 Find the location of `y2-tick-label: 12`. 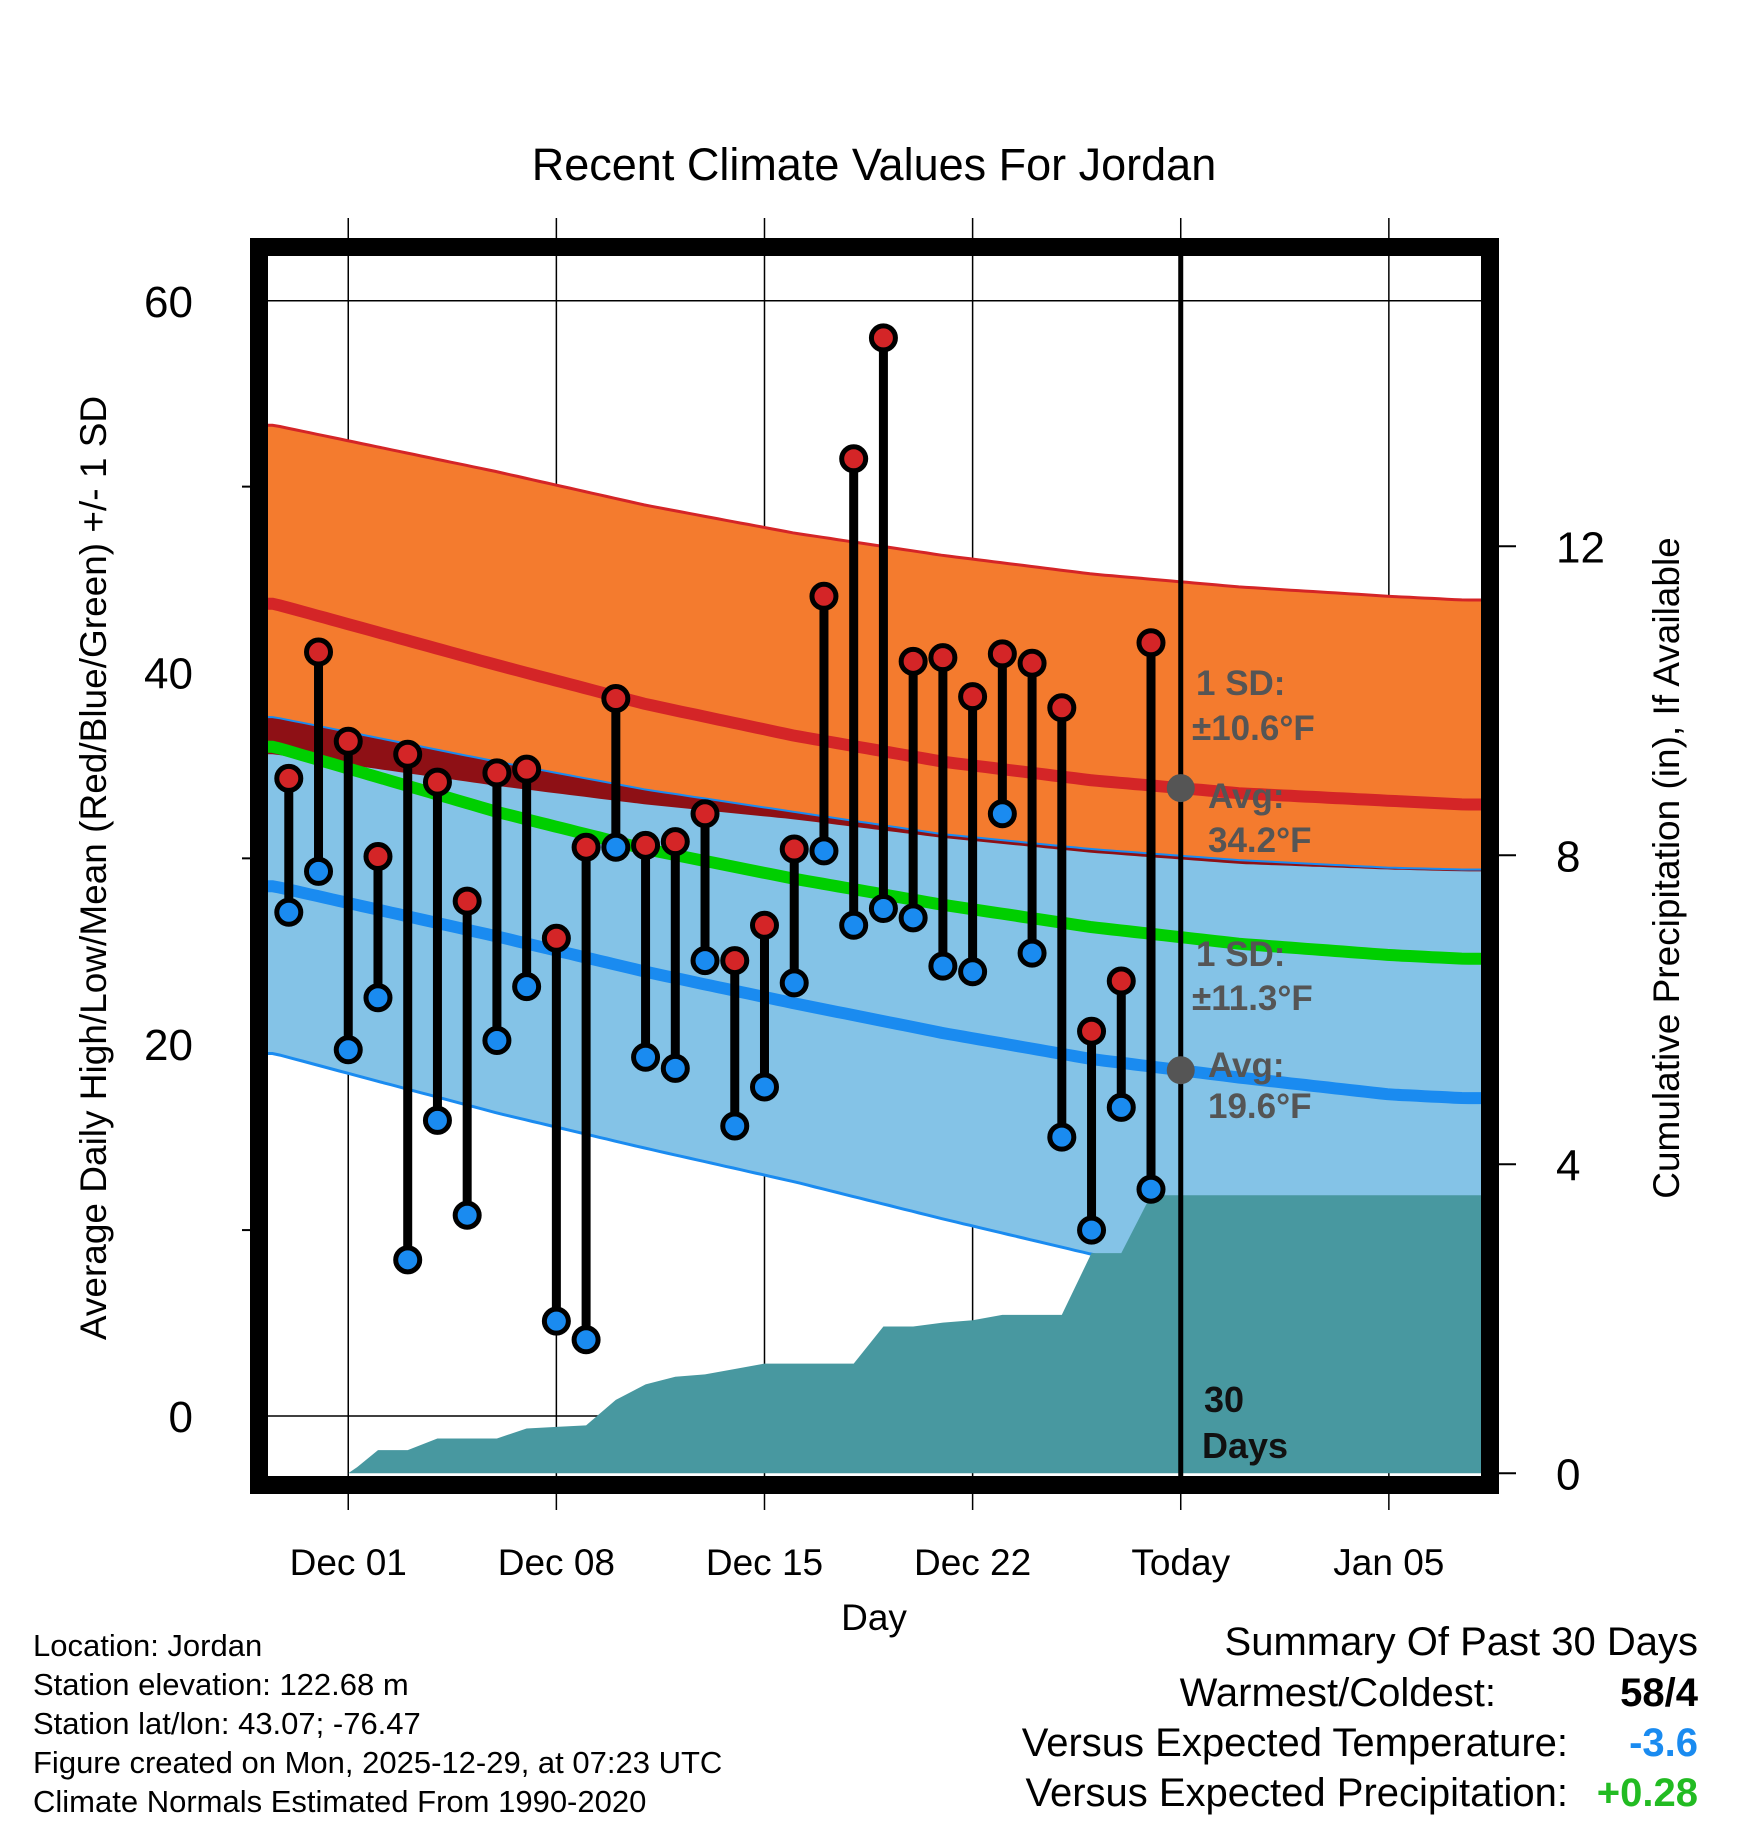

y2-tick-label: 12 is located at coordinates (1580, 547).